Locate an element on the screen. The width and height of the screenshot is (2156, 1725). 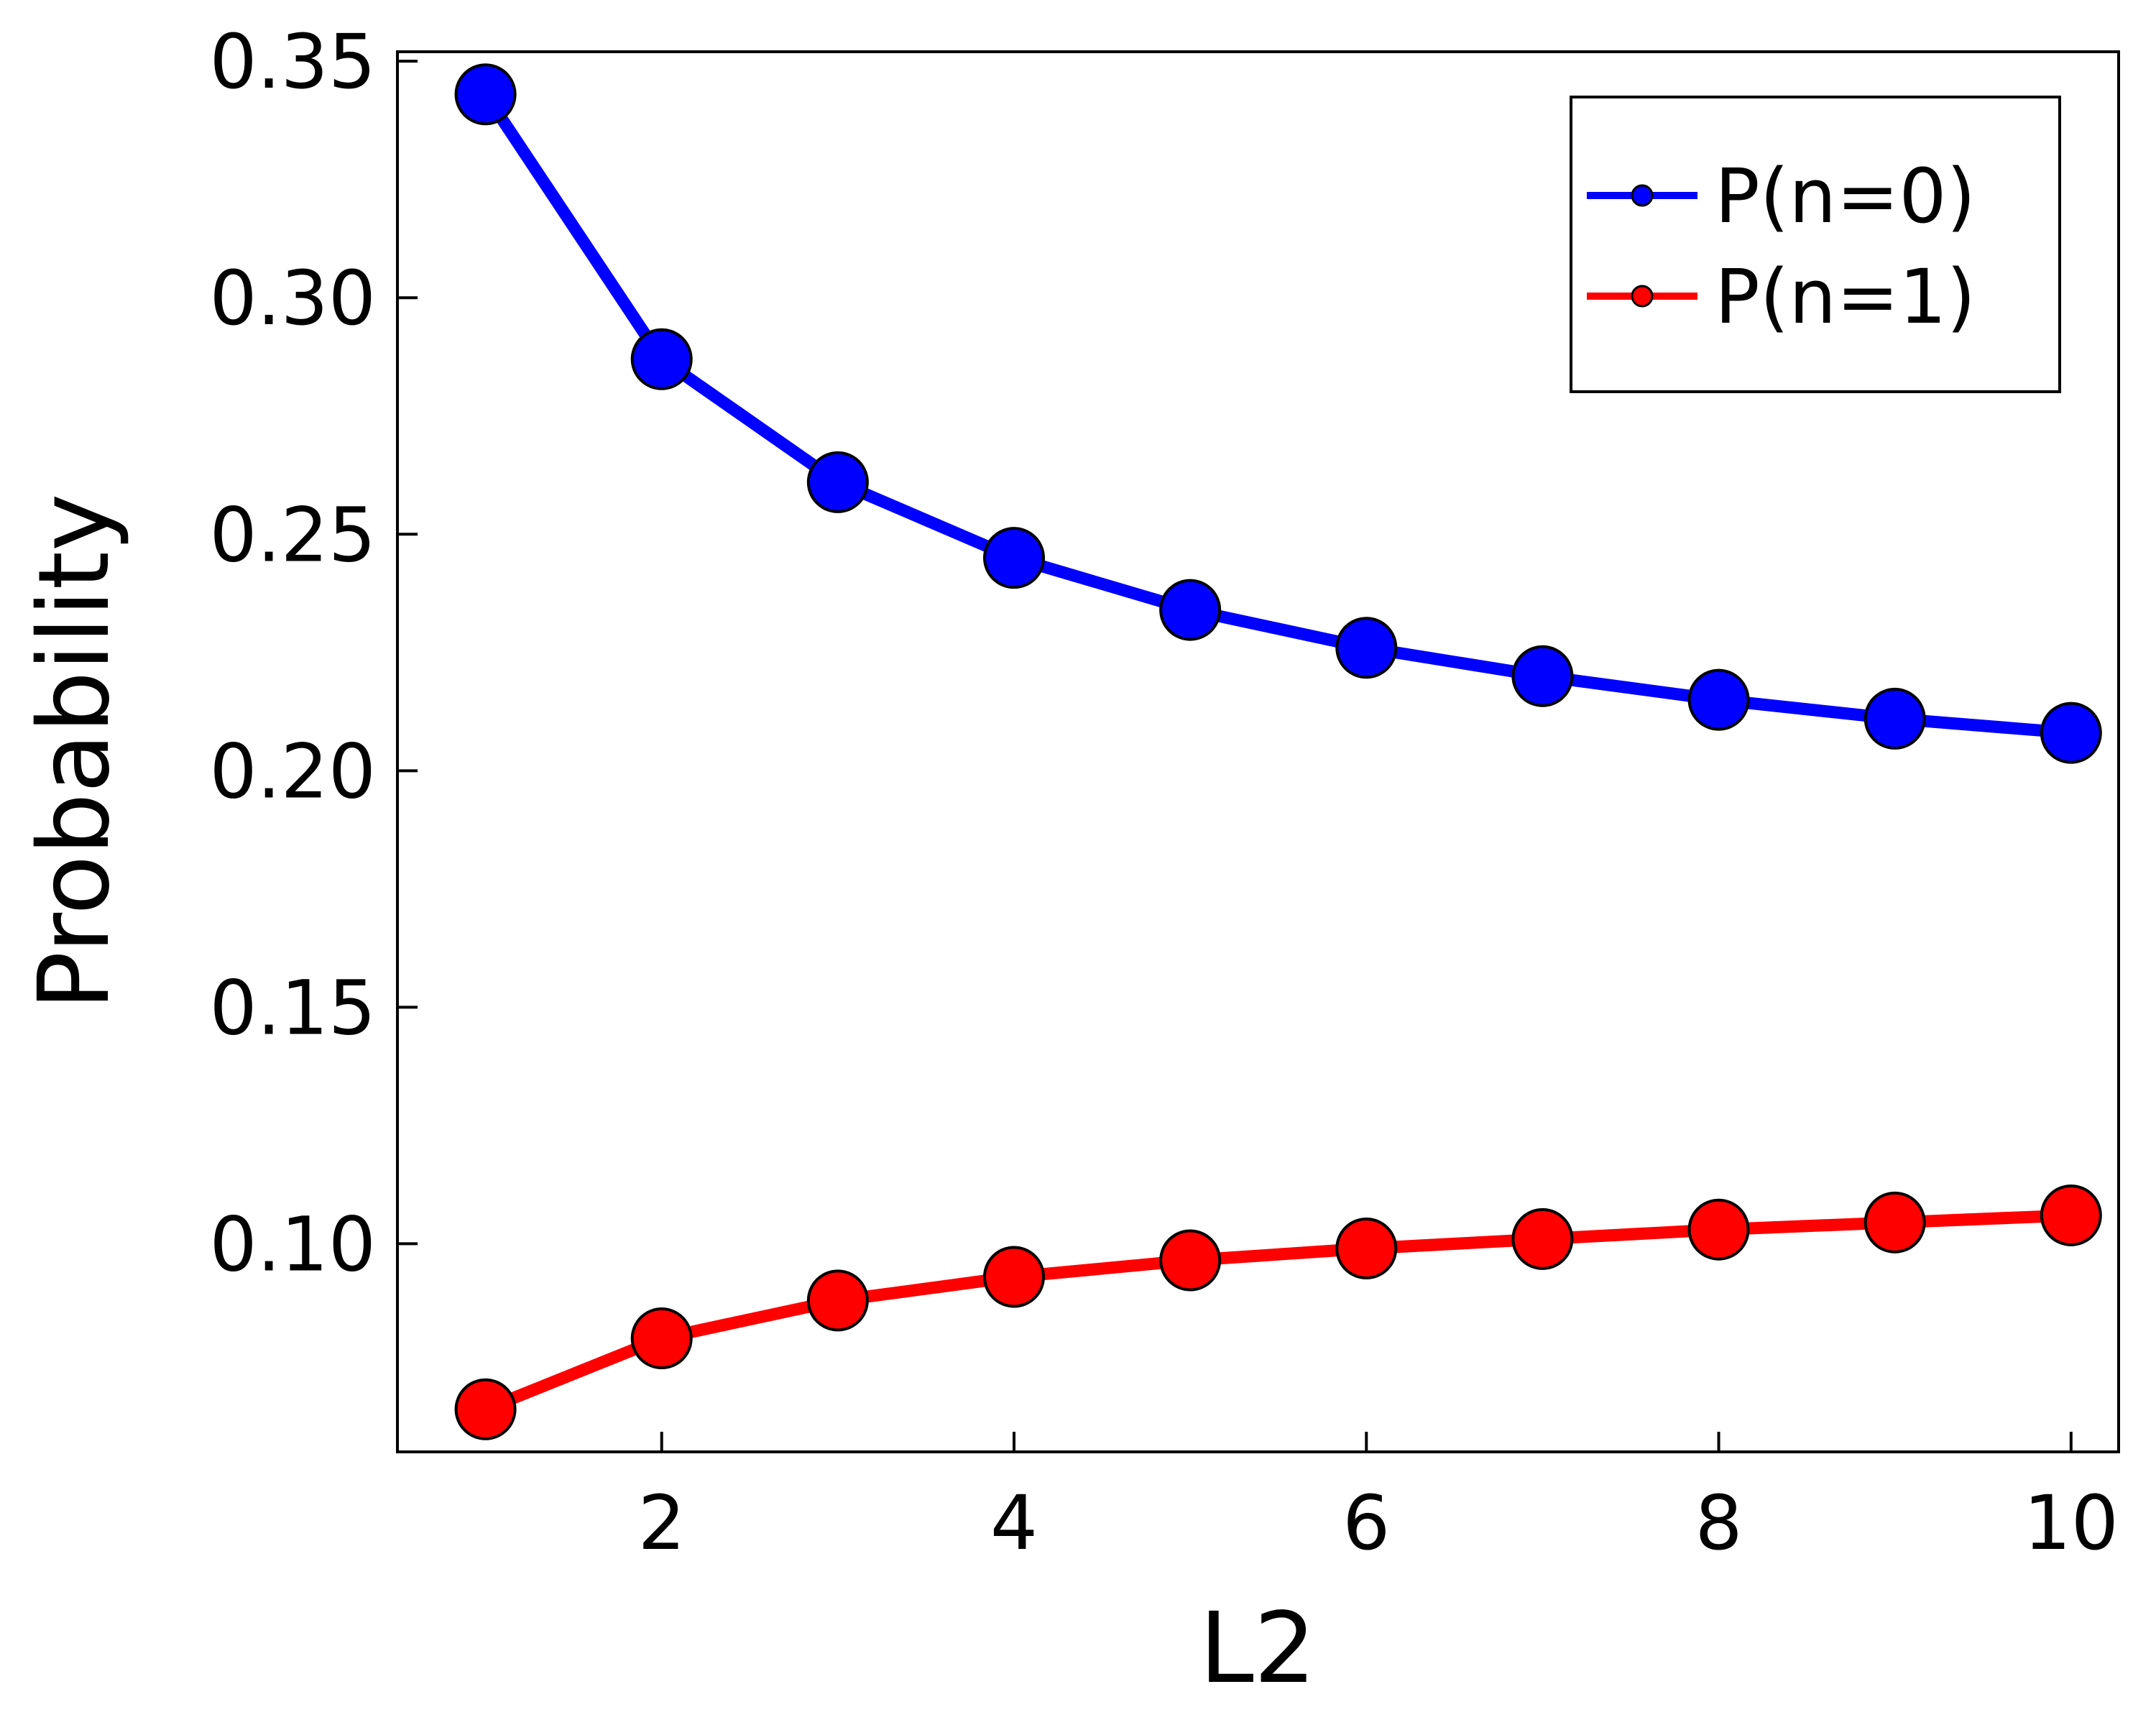
x-tick-label: 6 is located at coordinates (1366, 1523).